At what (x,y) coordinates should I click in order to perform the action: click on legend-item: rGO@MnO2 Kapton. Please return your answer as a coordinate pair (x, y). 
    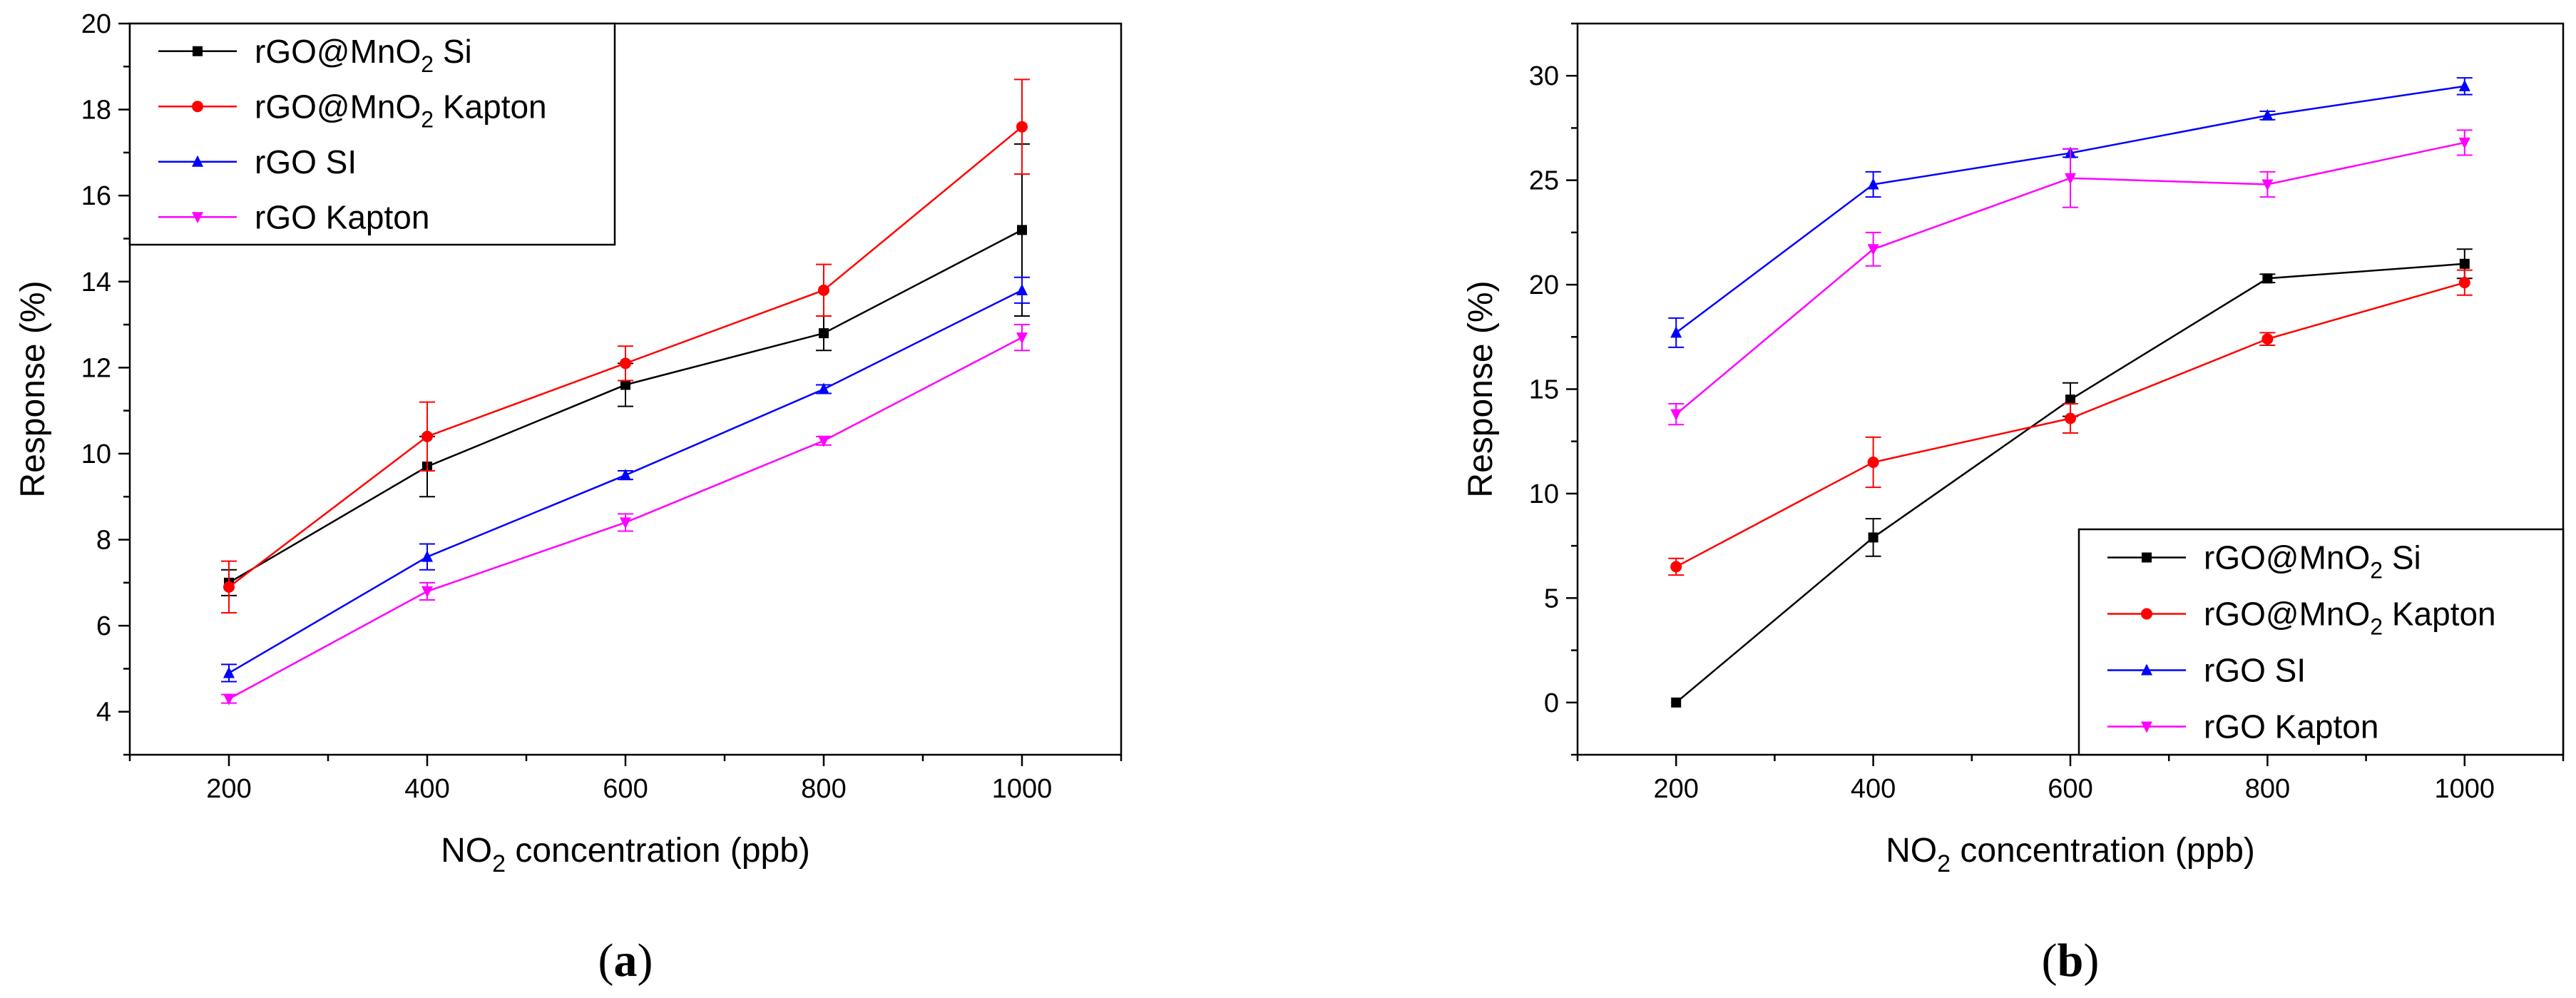
    Looking at the image, I should click on (352, 110).